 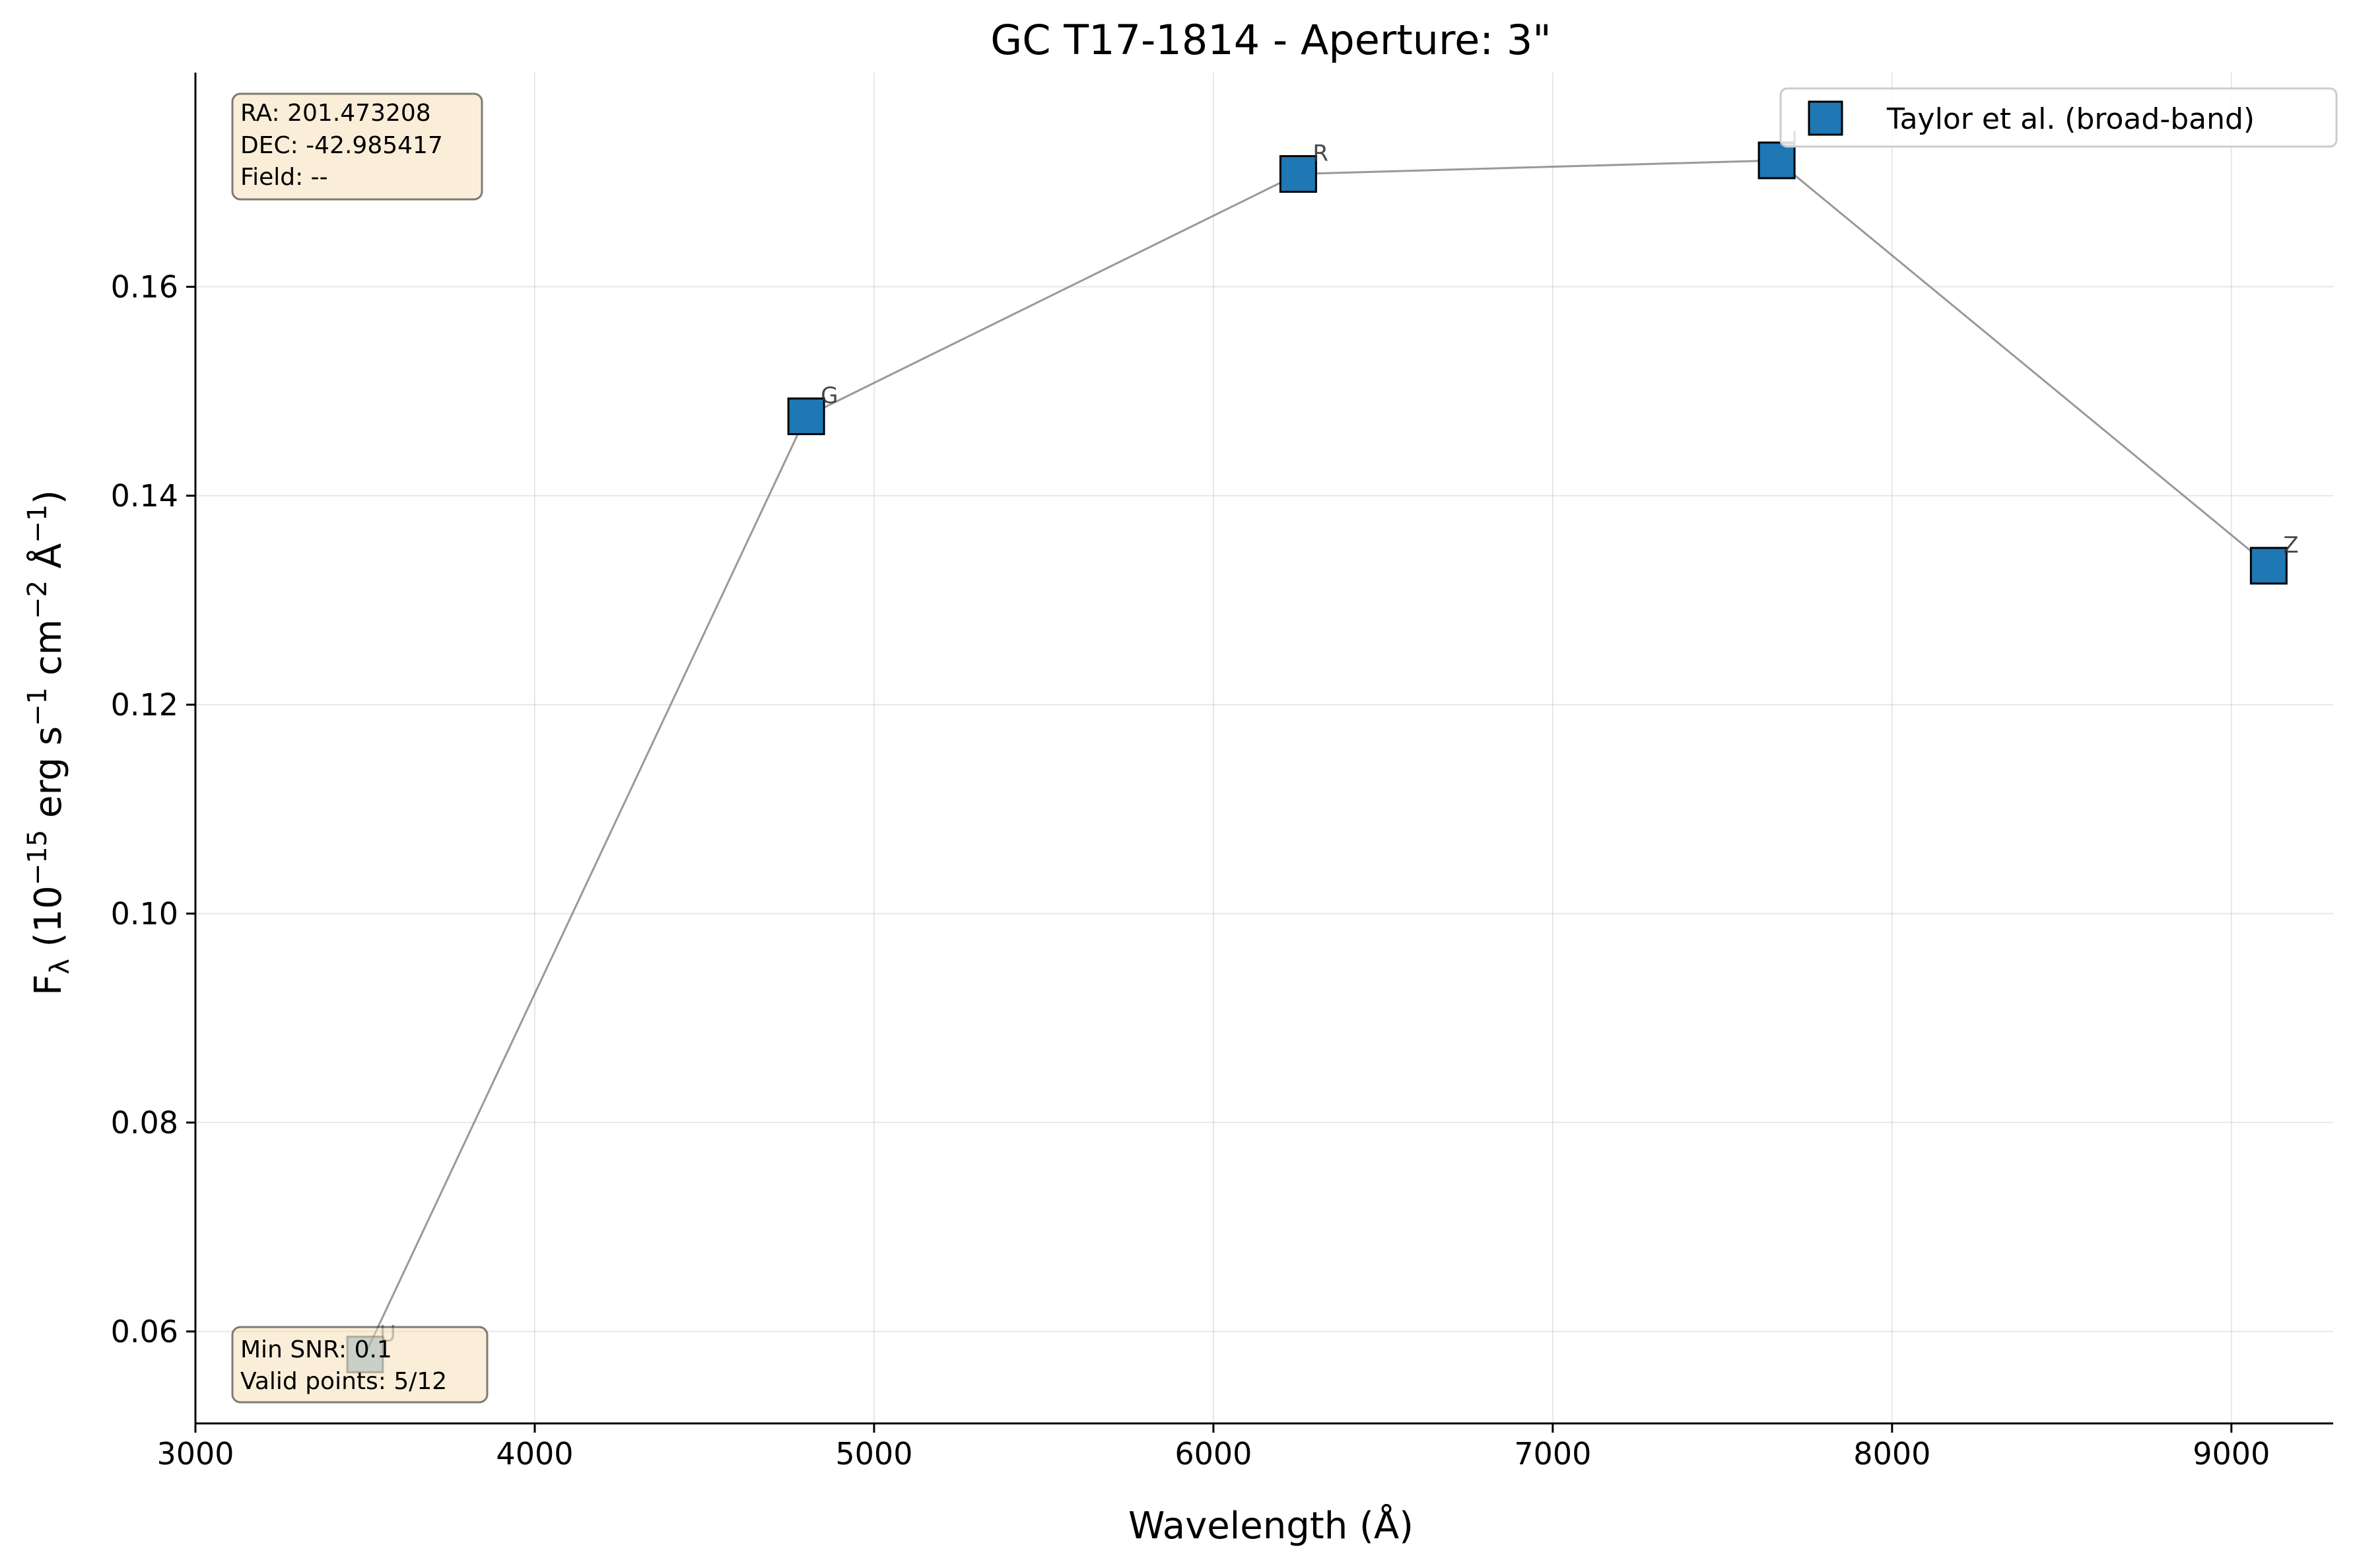 What do you see at coordinates (1213, 1454) in the screenshot?
I see `x-tick-label: 6000` at bounding box center [1213, 1454].